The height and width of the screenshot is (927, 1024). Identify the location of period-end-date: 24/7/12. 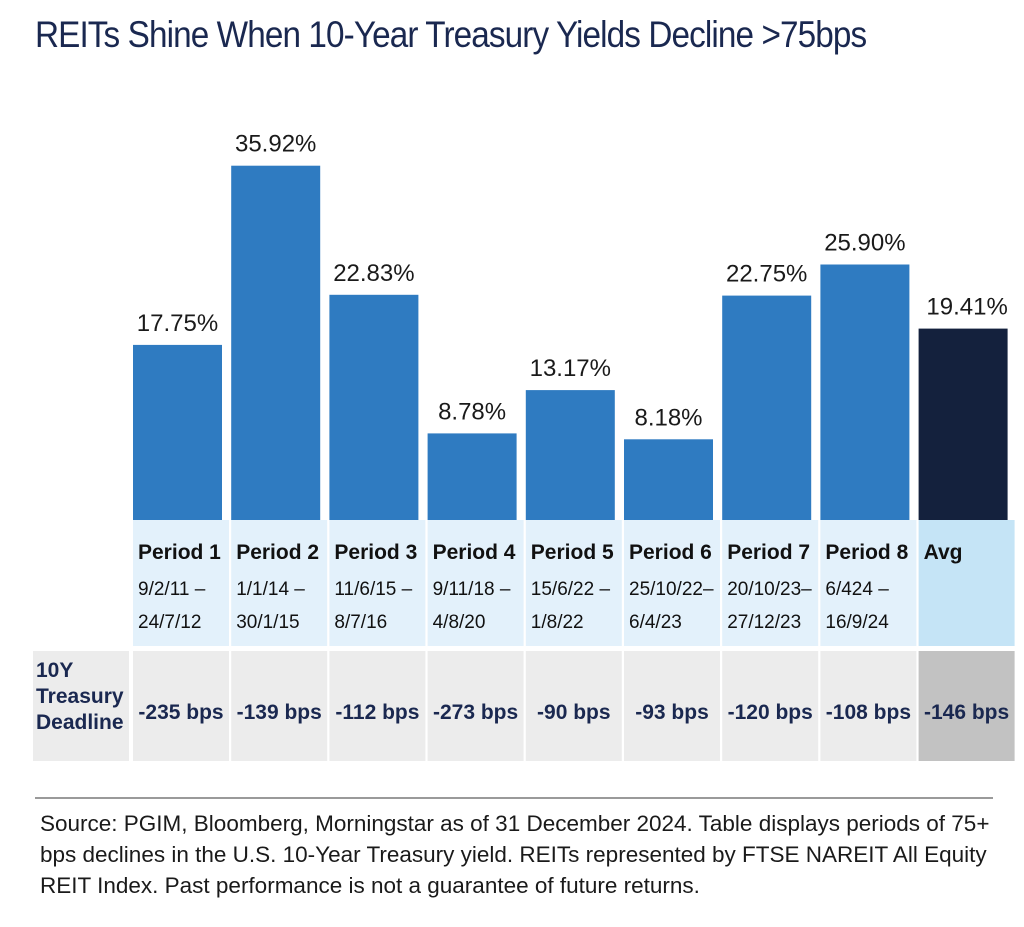
(169, 622).